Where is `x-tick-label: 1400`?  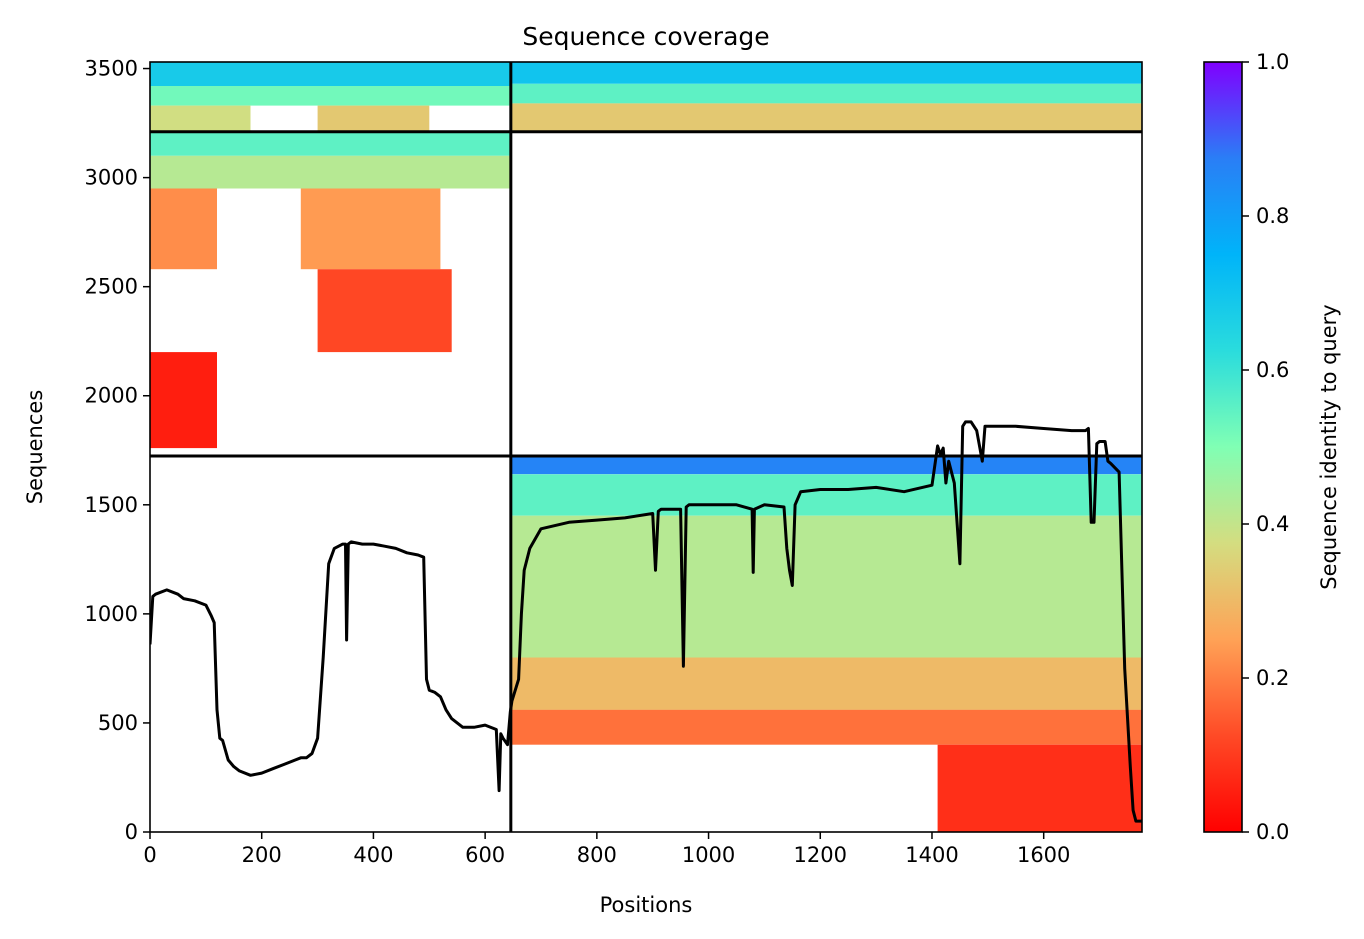 x-tick-label: 1400 is located at coordinates (931, 855).